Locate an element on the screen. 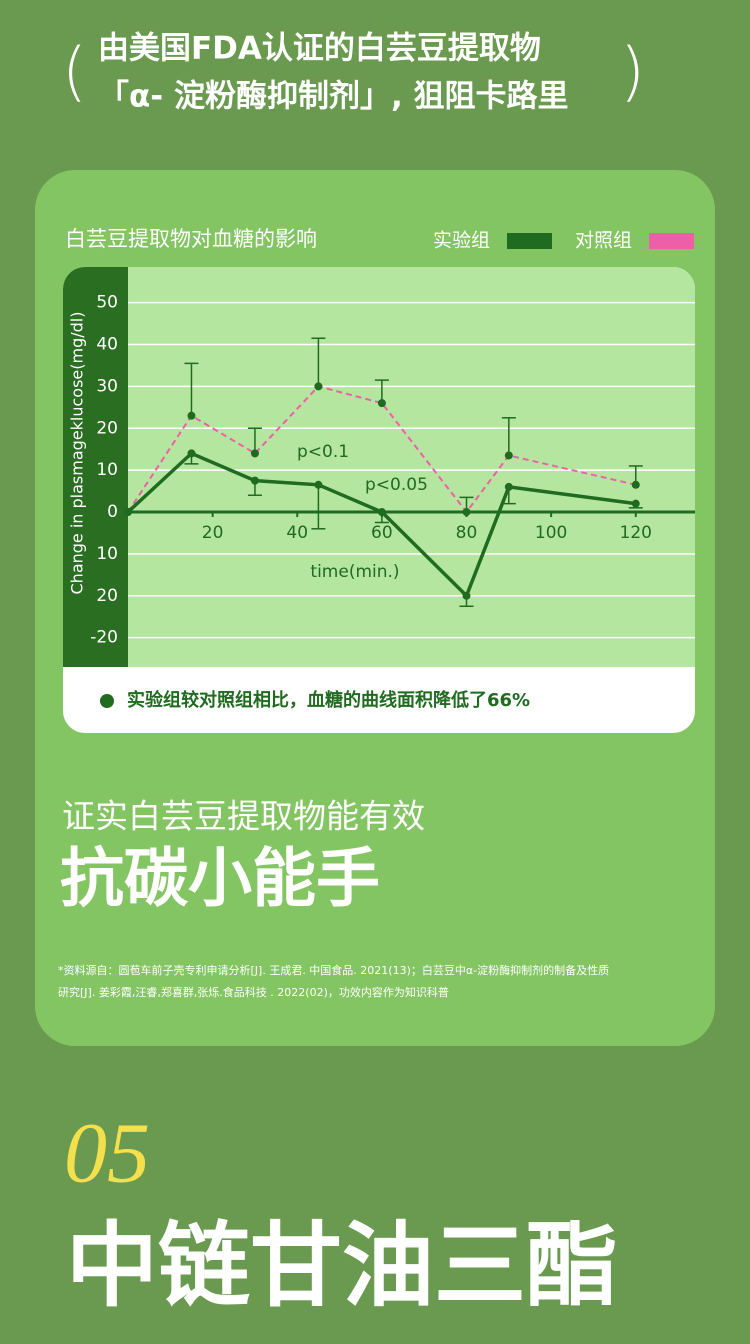  y-axis-strip is located at coordinates (95, 467).